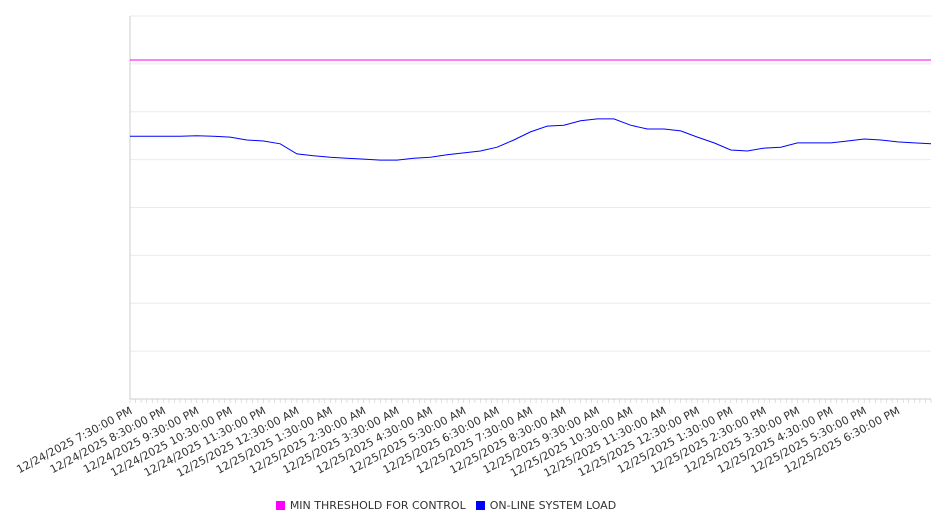 This screenshot has height=526, width=946. I want to click on legend-label-load: ON-LINE SYSTEM LOAD, so click(553, 505).